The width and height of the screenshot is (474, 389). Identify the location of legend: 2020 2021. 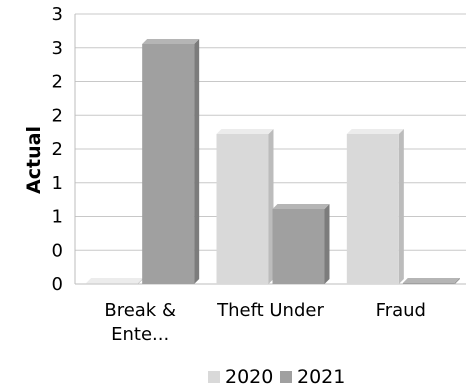
(276, 377).